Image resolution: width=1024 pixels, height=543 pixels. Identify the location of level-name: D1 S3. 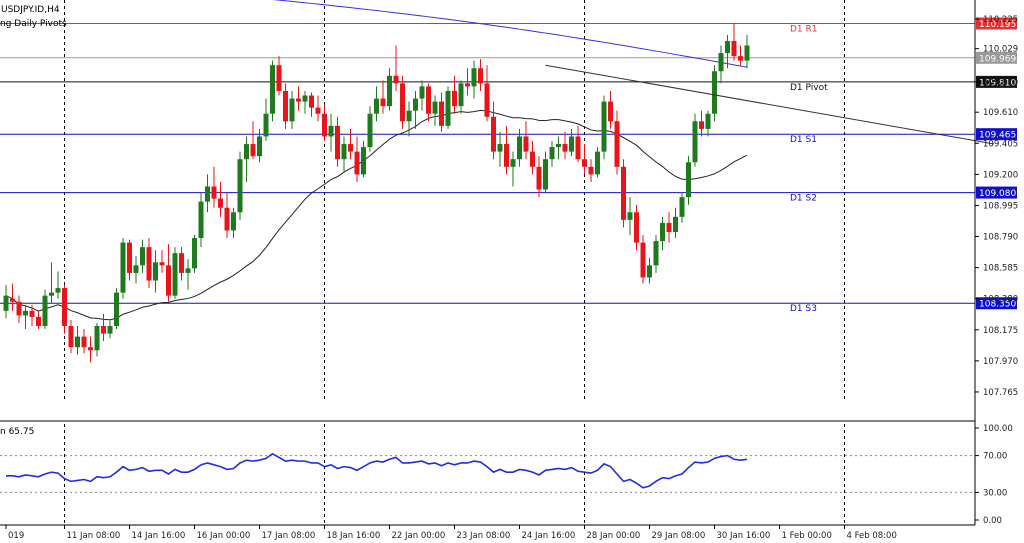
(803, 309).